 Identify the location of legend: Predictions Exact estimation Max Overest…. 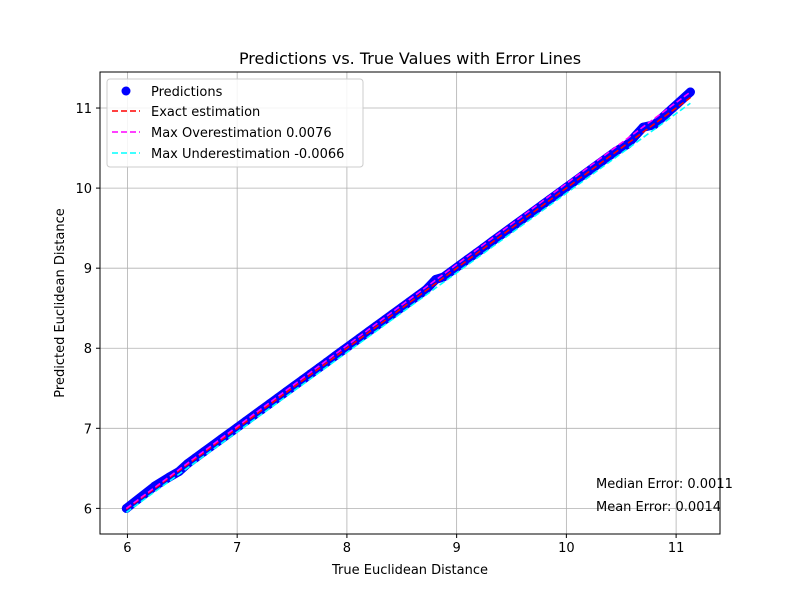
(235, 123).